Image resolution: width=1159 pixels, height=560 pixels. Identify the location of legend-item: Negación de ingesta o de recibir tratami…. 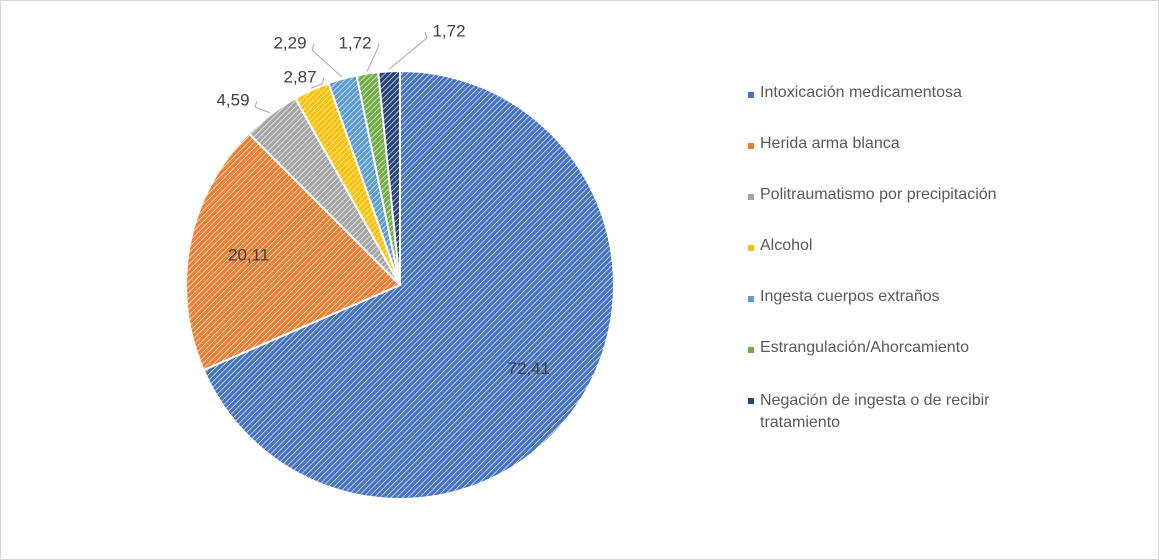
(893, 415).